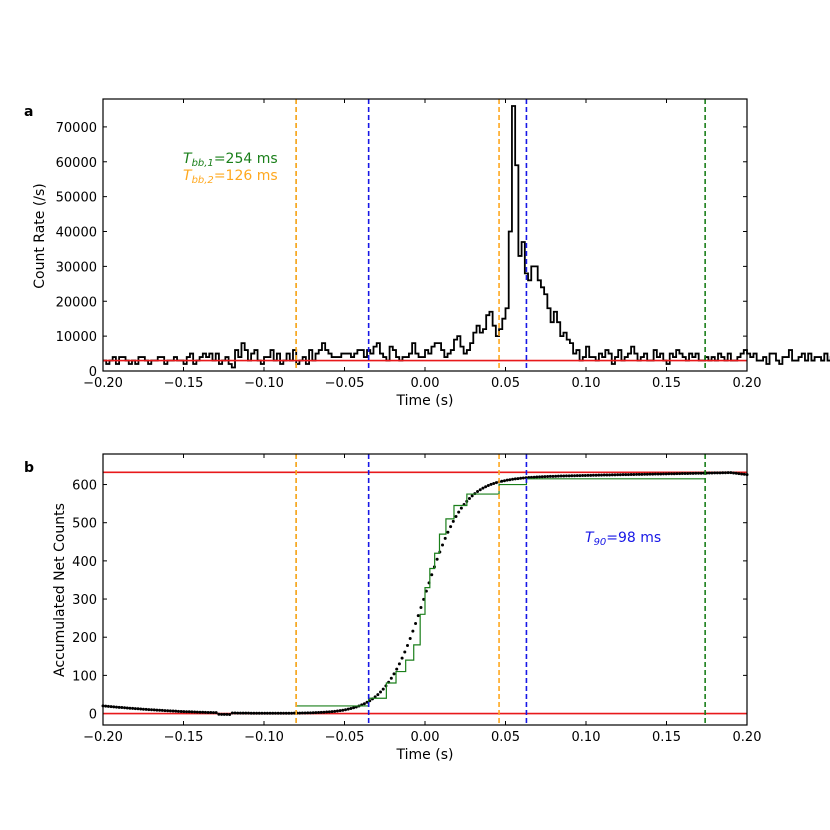  Describe the element at coordinates (84, 676) in the screenshot. I see `panel-b-ytick-label: 100` at that location.